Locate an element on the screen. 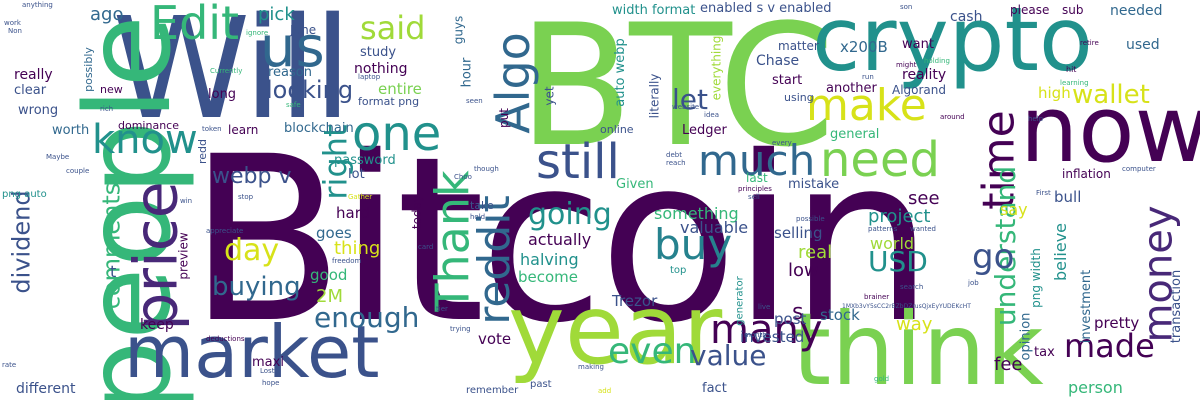 The width and height of the screenshot is (1200, 400). word-need: need is located at coordinates (880, 160).